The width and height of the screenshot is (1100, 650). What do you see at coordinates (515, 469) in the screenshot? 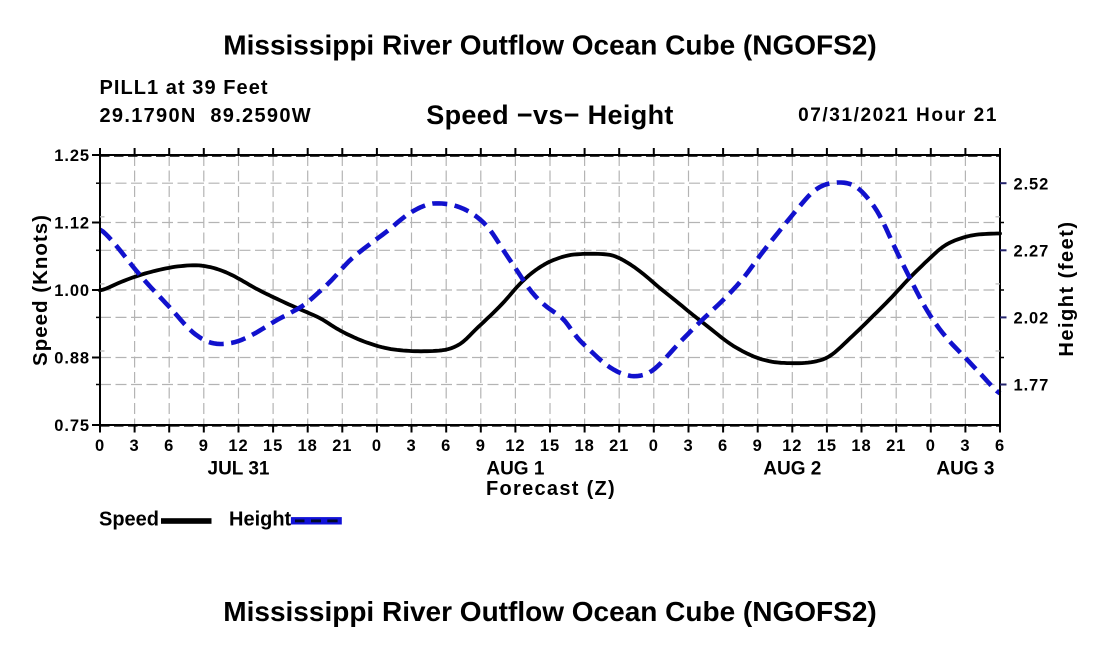
I see `svg-text: AUG 1` at bounding box center [515, 469].